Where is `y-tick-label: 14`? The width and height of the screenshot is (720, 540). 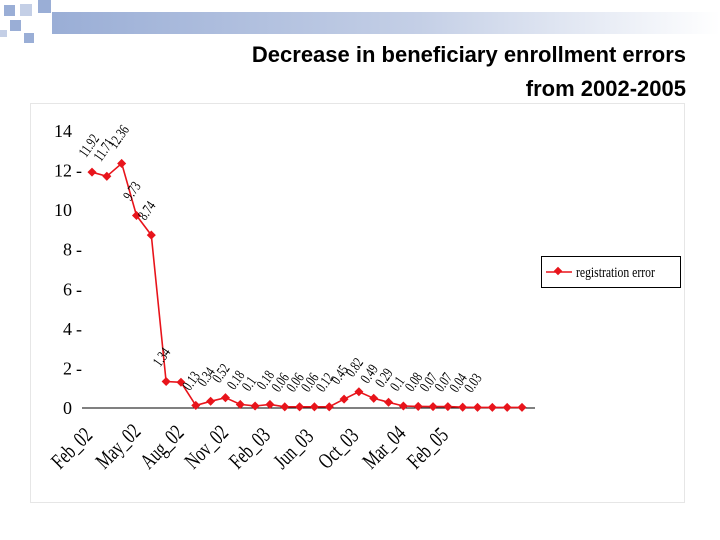 y-tick-label: 14 is located at coordinates (63, 131).